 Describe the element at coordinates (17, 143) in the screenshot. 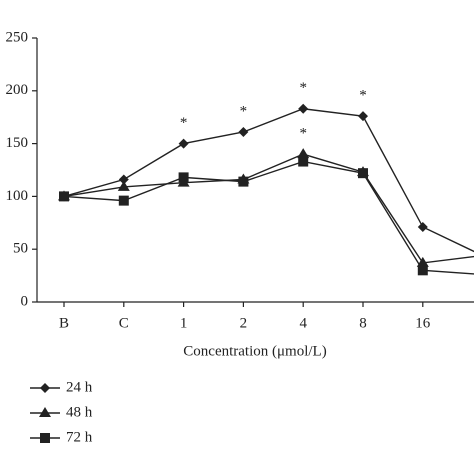

I see `y-tick-label: 150` at that location.